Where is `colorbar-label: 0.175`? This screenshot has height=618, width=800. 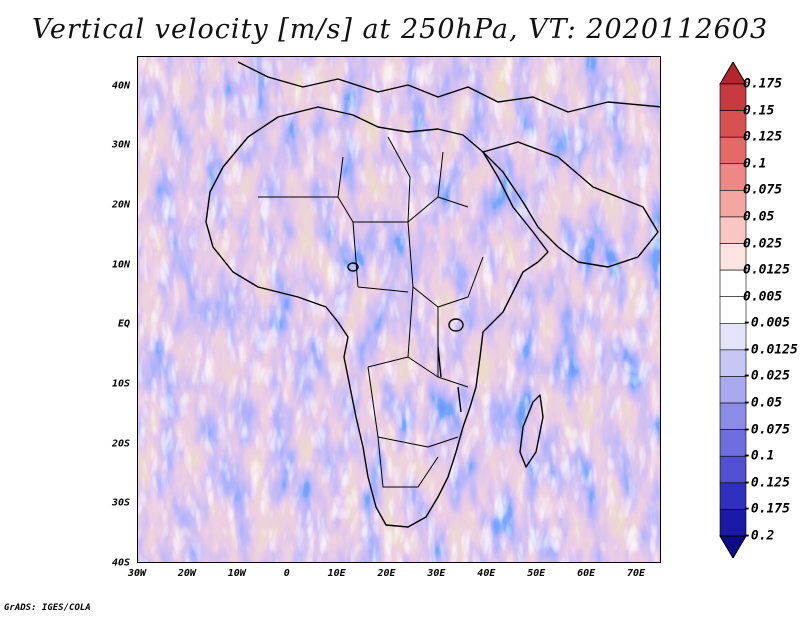 colorbar-label: 0.175 is located at coordinates (763, 84).